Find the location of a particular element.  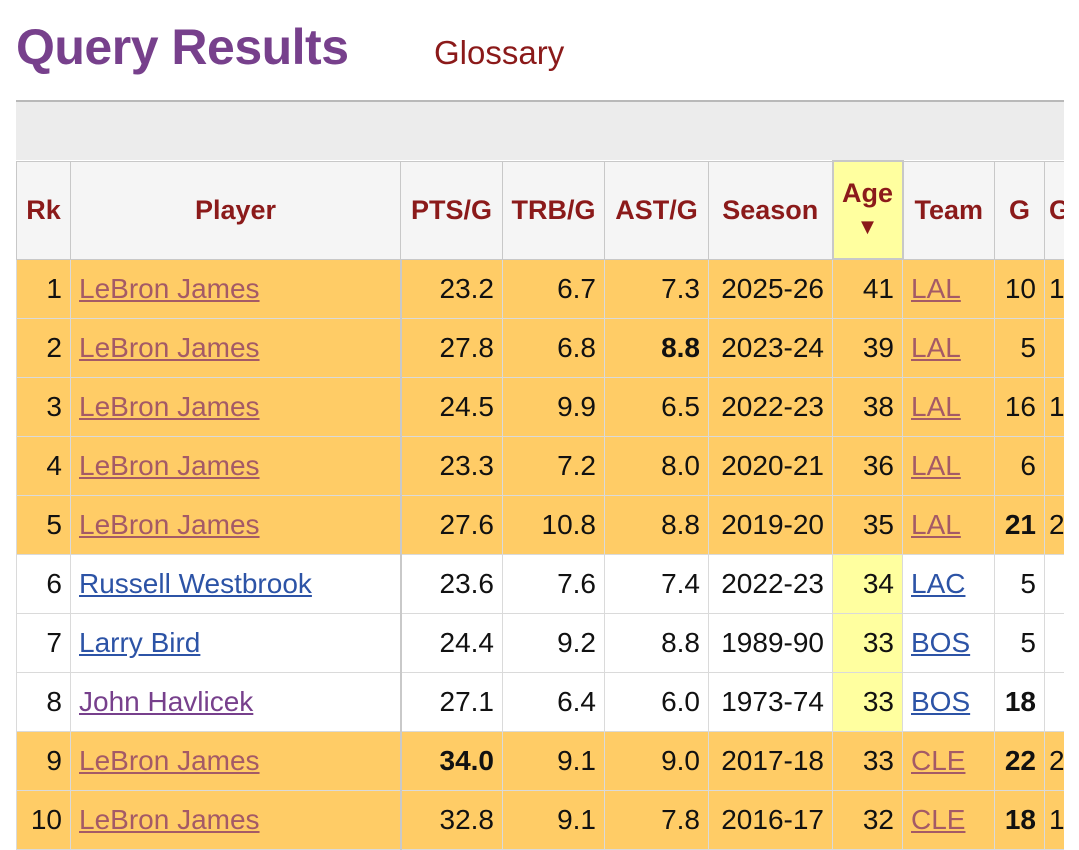

cell-gs: 2 is located at coordinates (1054, 761).